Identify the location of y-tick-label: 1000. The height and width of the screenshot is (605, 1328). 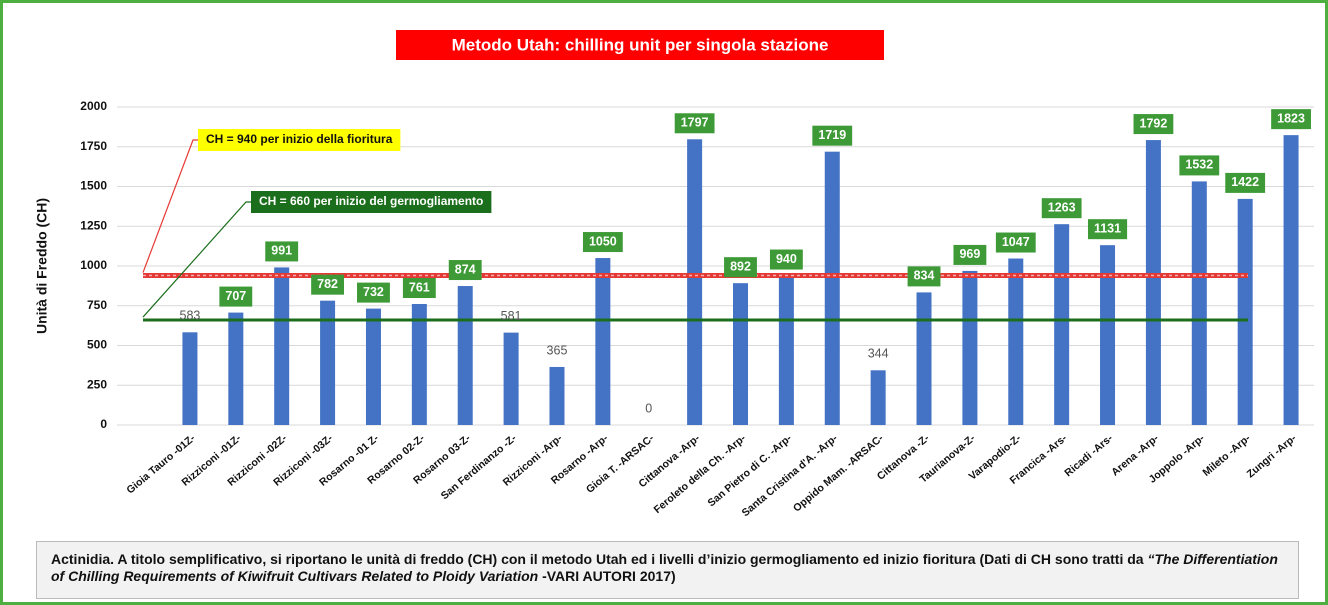
(93, 265).